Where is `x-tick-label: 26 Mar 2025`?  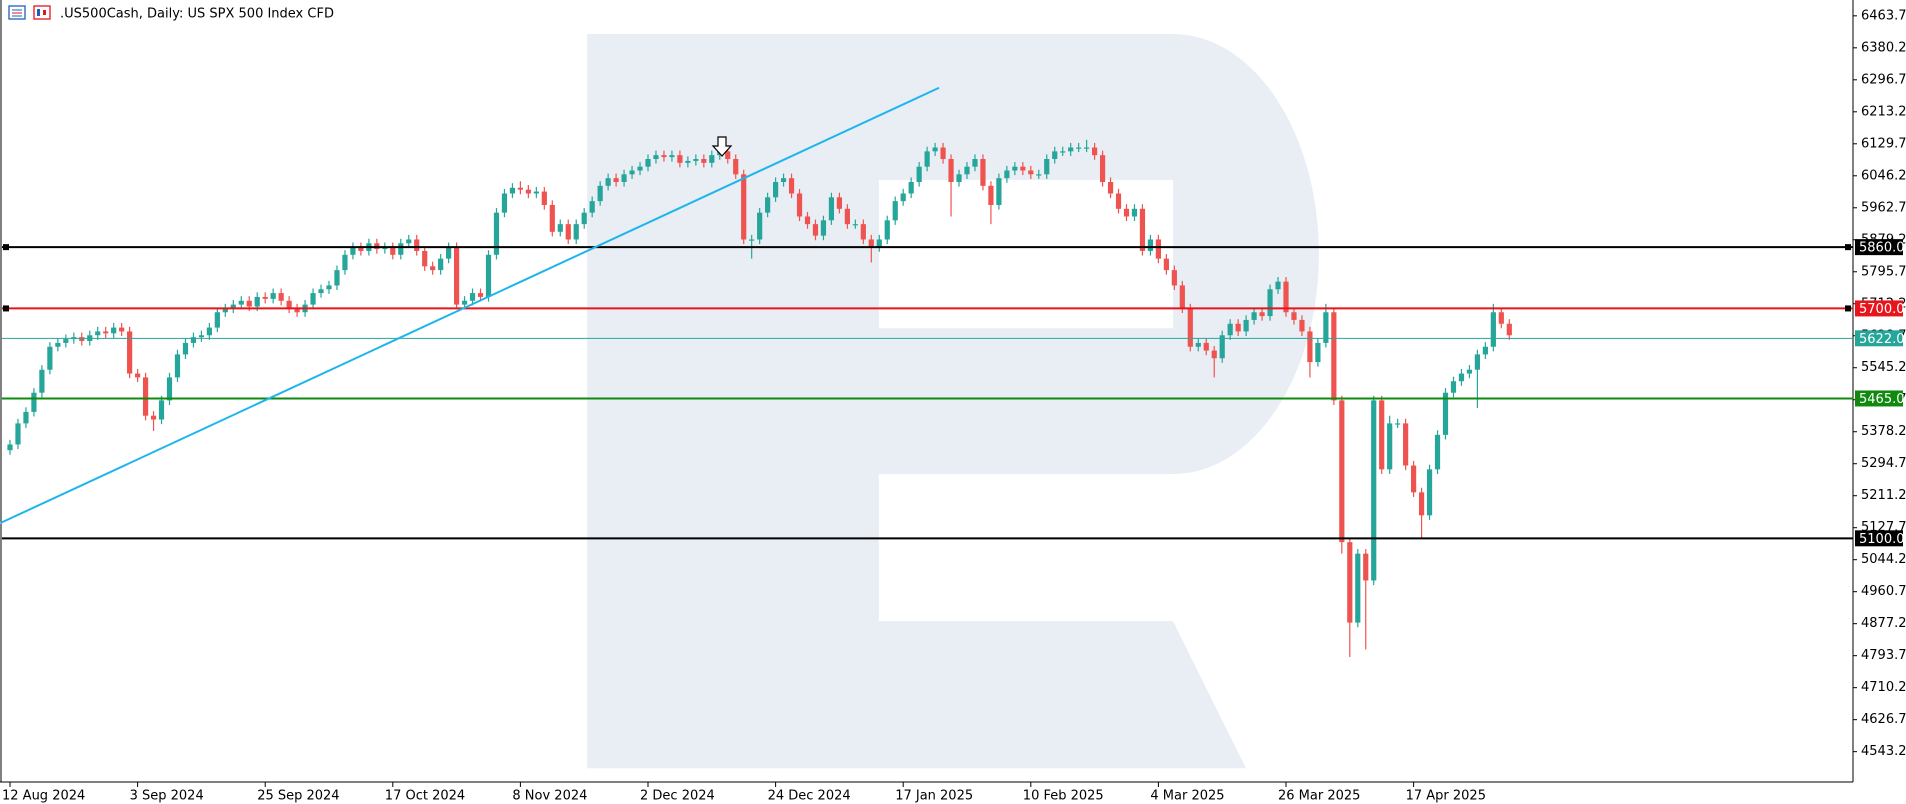 x-tick-label: 26 Mar 2025 is located at coordinates (1319, 796).